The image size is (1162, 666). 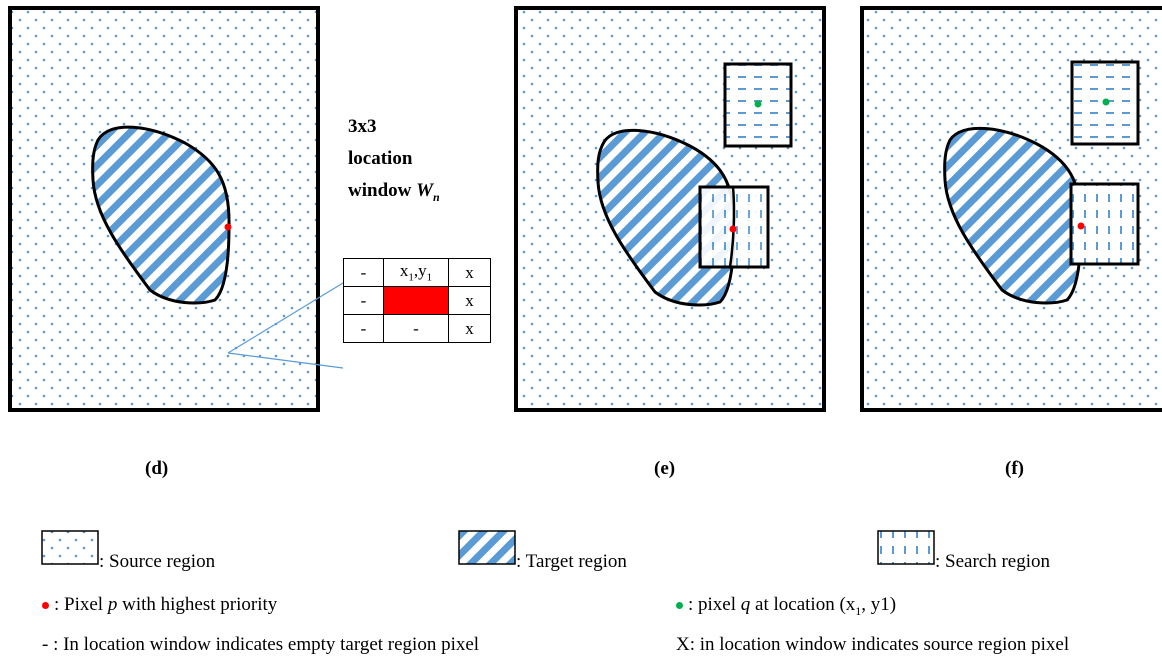 I want to click on legend-pixel-q-symbol: q, so click(x=745, y=604).